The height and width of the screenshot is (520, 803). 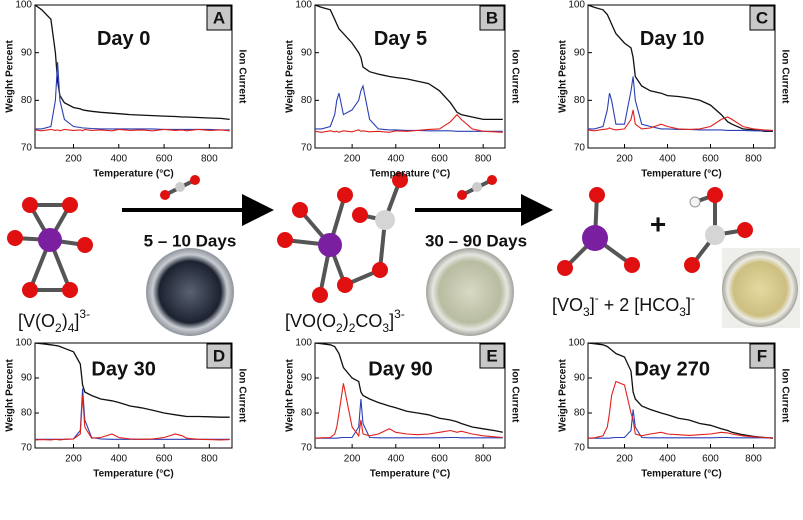 What do you see at coordinates (492, 17) in the screenshot?
I see `panel-letter: B` at bounding box center [492, 17].